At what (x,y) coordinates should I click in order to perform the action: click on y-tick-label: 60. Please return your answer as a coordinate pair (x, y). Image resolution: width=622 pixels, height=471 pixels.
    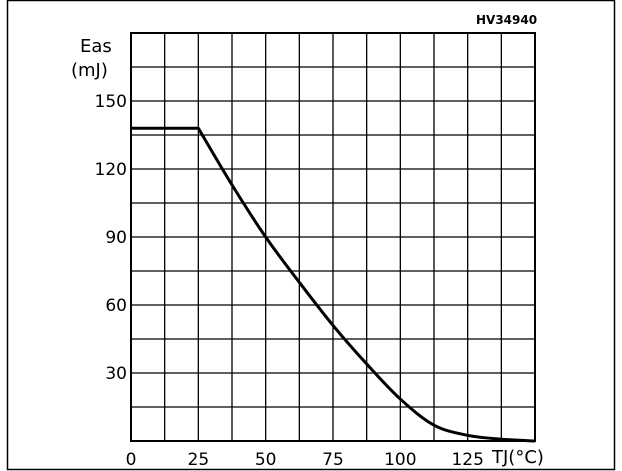
    Looking at the image, I should click on (116, 306).